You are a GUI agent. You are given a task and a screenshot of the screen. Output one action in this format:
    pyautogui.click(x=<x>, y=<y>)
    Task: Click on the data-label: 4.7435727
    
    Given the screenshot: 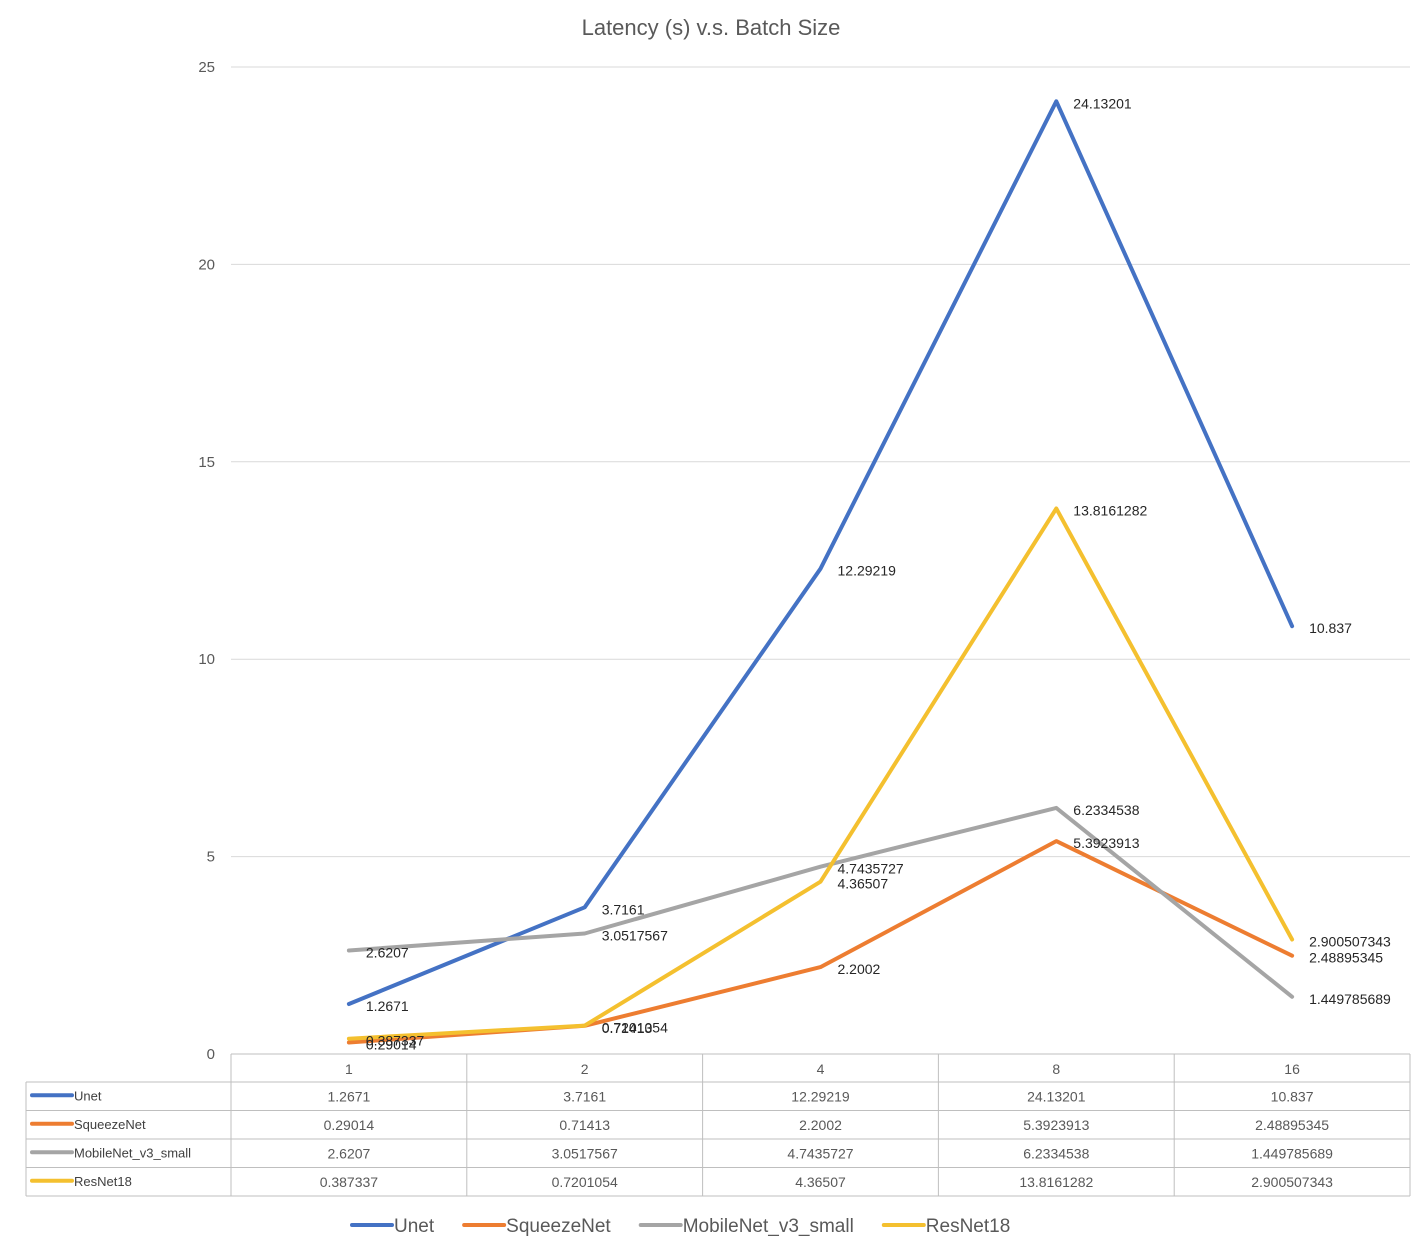 What is the action you would take?
    pyautogui.click(x=871, y=869)
    